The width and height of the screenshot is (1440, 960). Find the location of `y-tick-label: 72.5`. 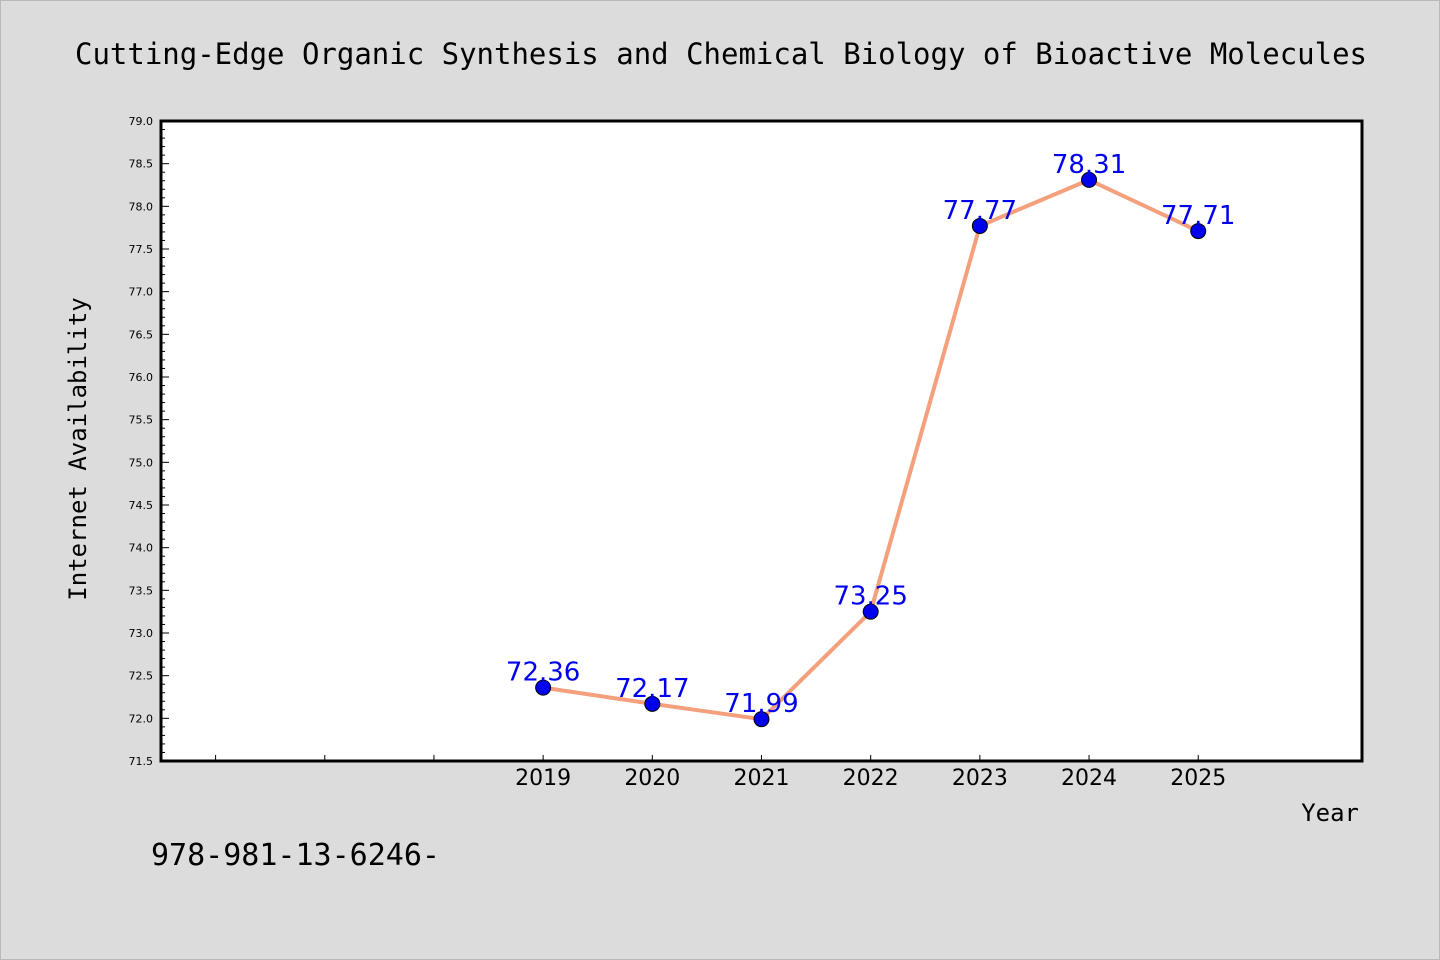

y-tick-label: 72.5 is located at coordinates (141, 676).